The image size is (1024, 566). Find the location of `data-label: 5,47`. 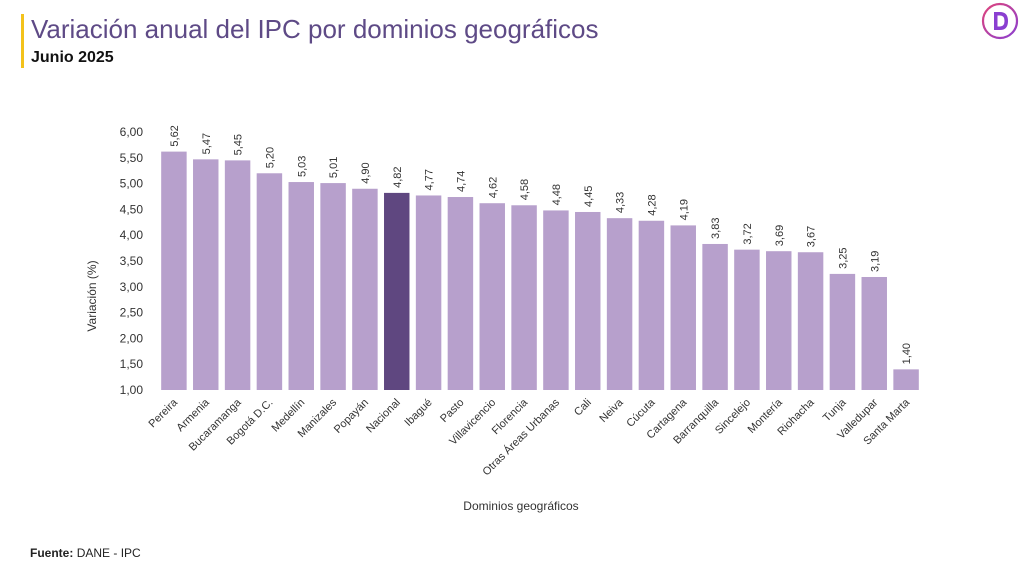

data-label: 5,47 is located at coordinates (207, 143).